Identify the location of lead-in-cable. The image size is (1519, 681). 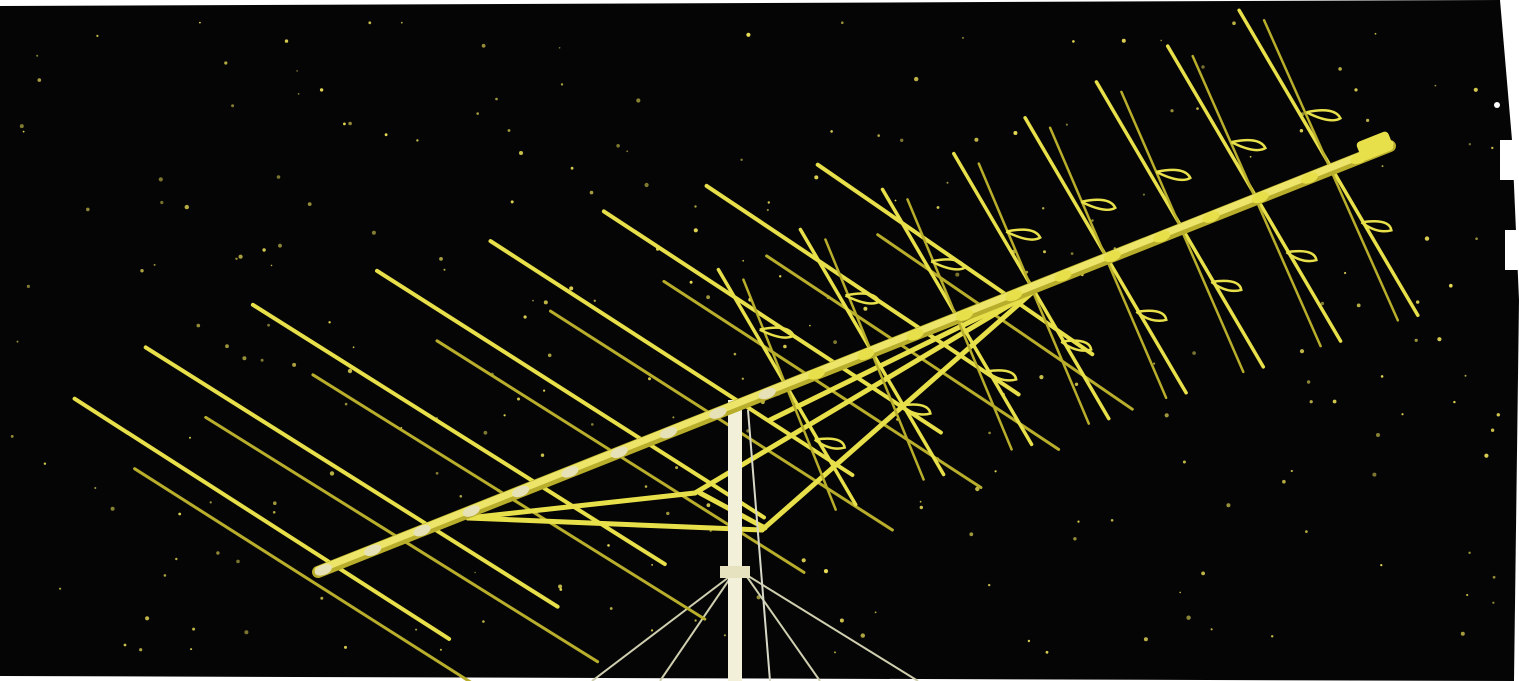
(759, 545).